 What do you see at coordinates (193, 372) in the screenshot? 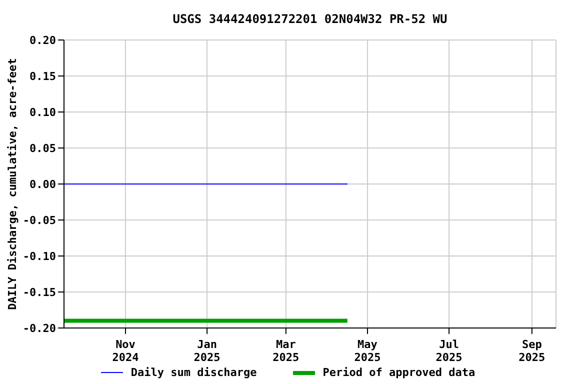
I see `legend-label: Daily sum discharge` at bounding box center [193, 372].